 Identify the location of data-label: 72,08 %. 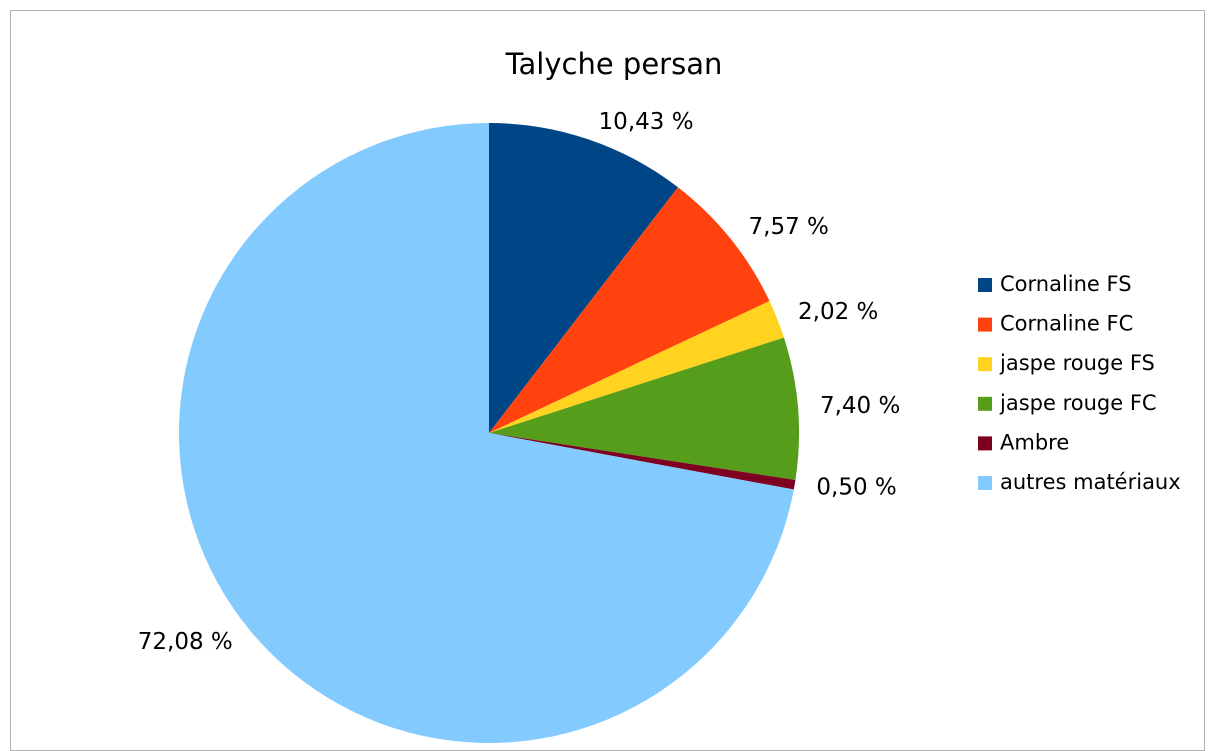
(185, 642).